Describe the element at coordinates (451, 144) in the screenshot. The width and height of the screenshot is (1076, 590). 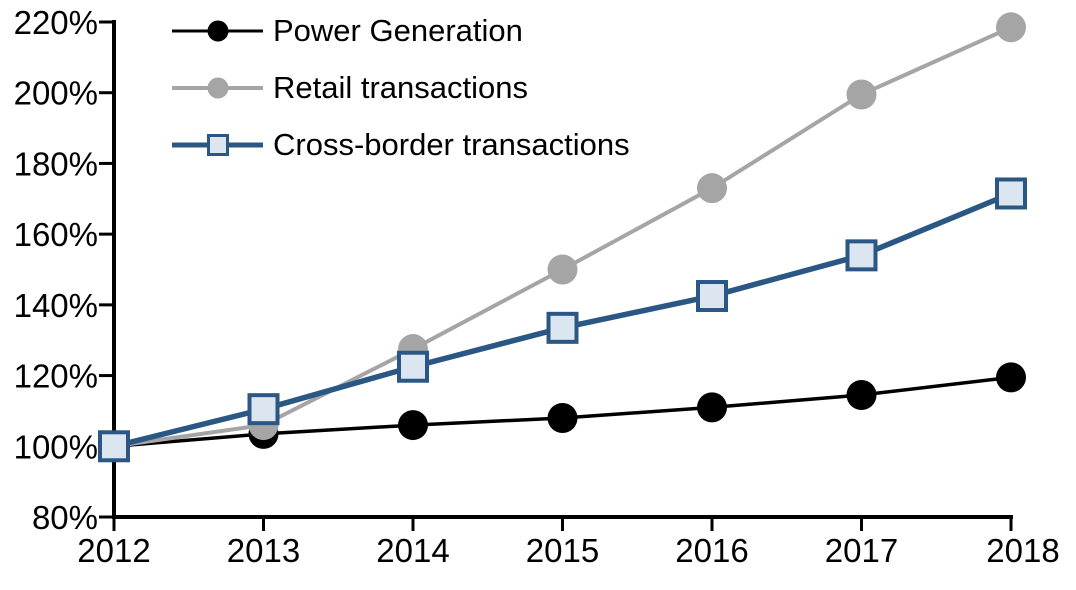
I see `legend-label-cross-border-transactions: Cross-border transactions` at that location.